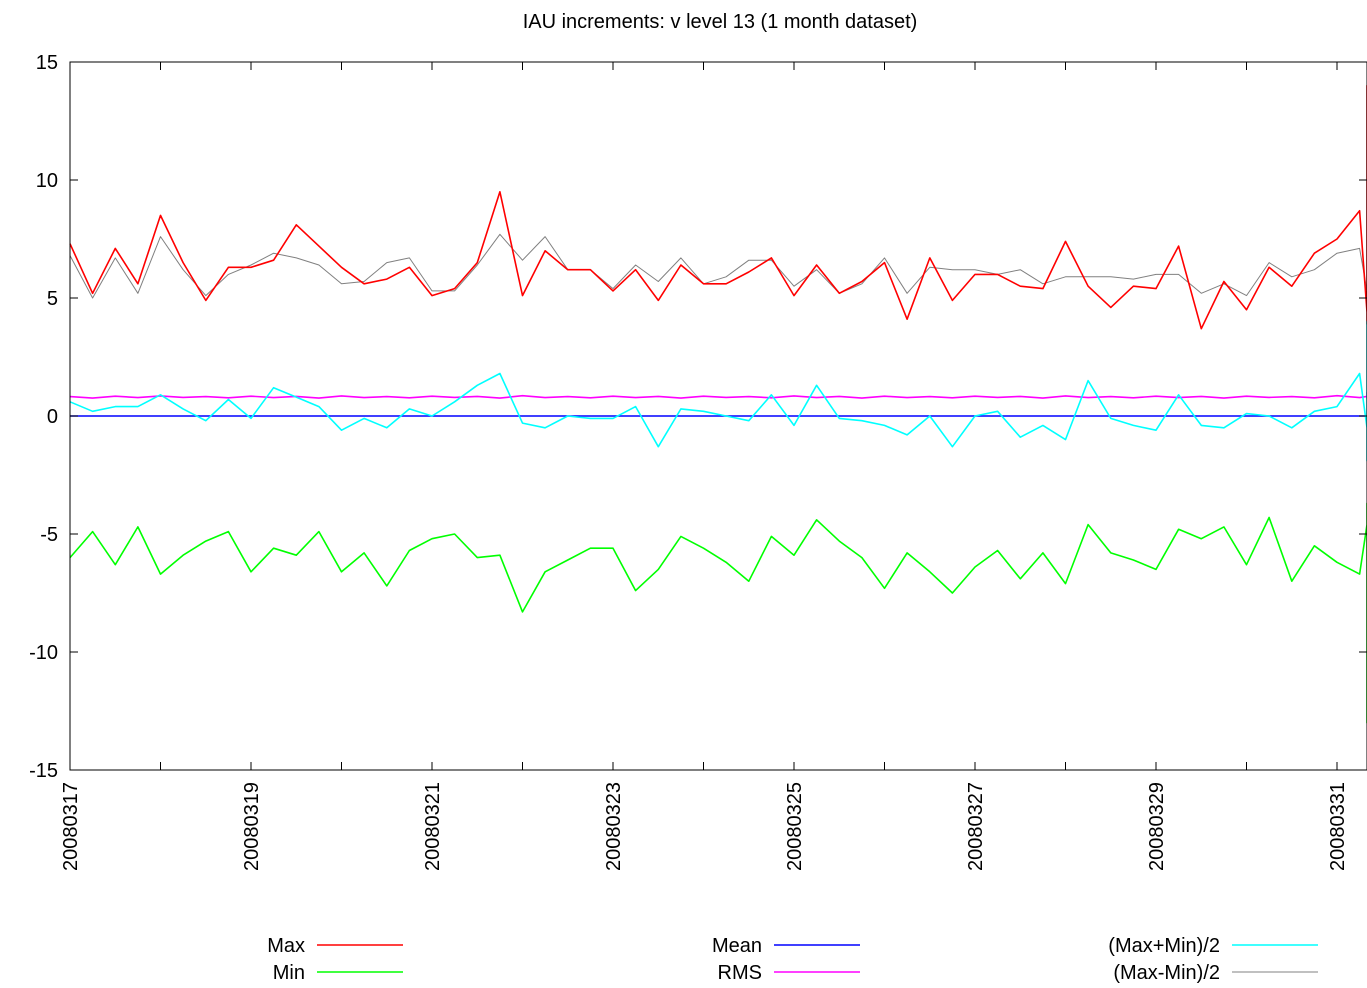  I want to click on x-tick-label: 20080327, so click(976, 826).